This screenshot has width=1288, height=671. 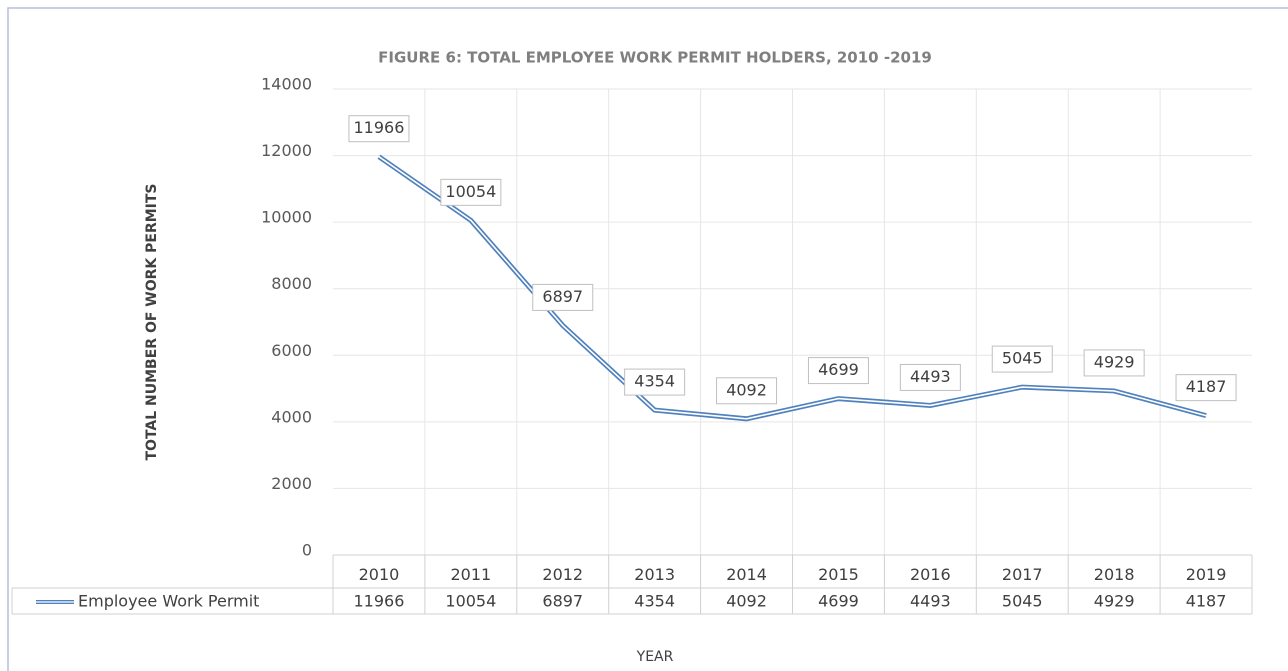 I want to click on data-label: 4092, so click(x=746, y=389).